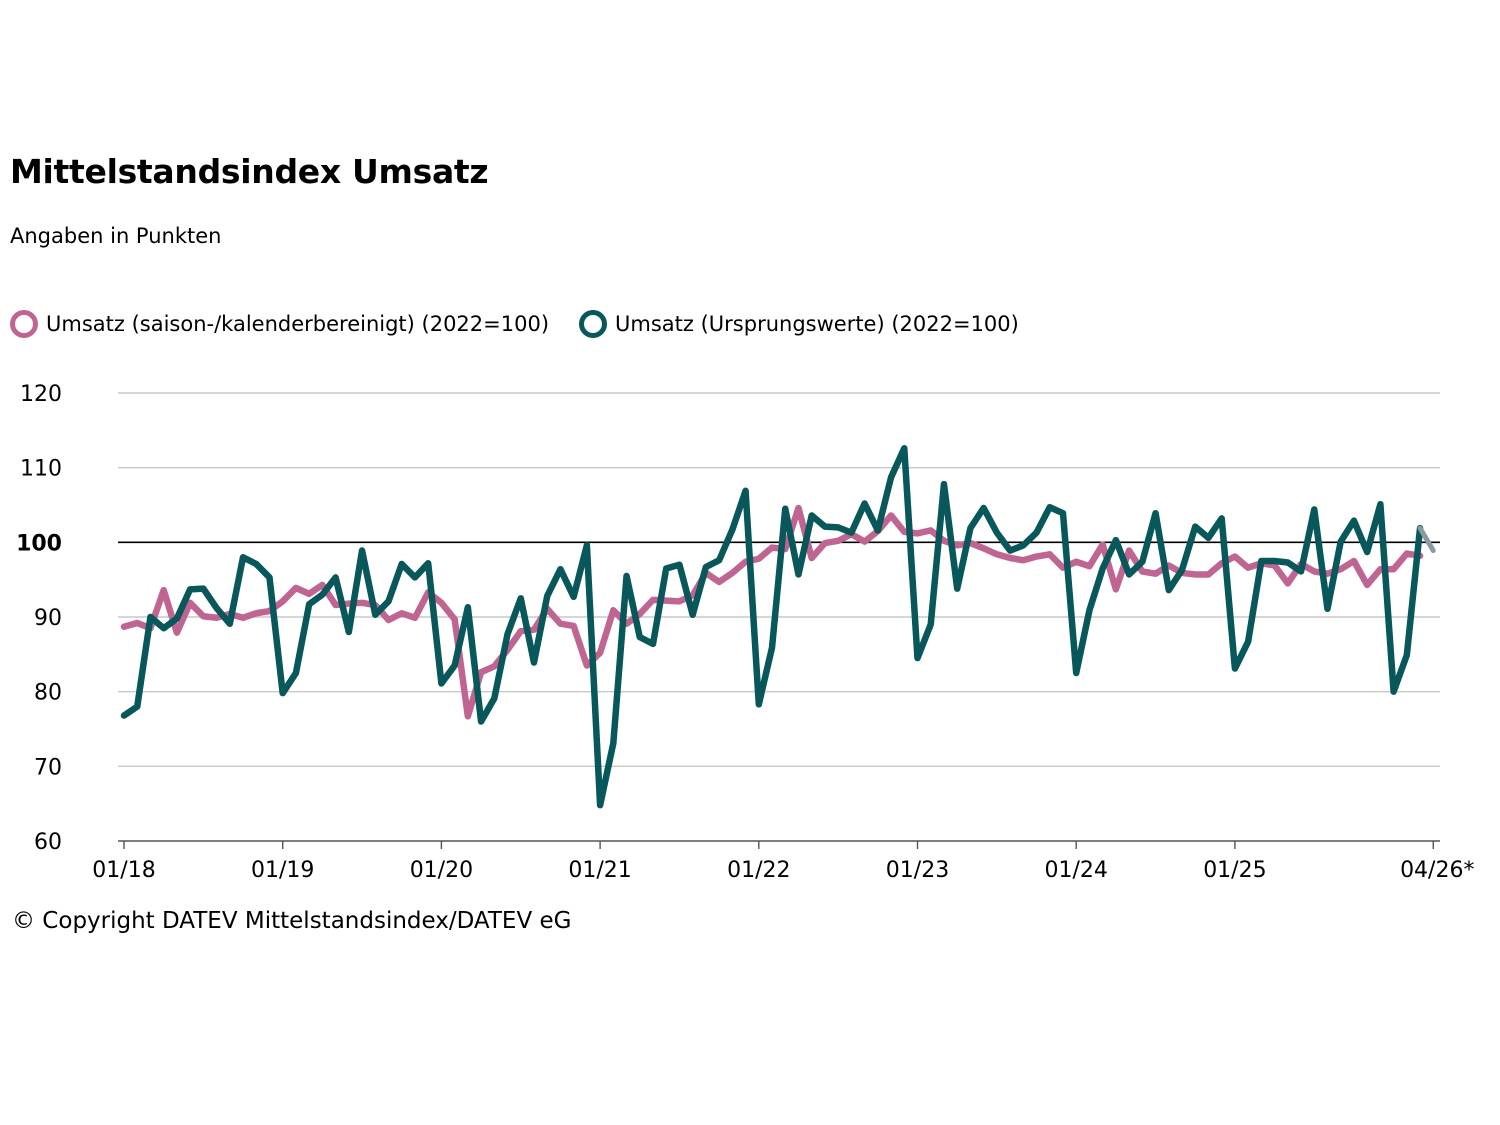 This screenshot has height=1125, width=1500. Describe the element at coordinates (249, 171) in the screenshot. I see `chart-title: Mittelstandsindex Umsatz` at that location.